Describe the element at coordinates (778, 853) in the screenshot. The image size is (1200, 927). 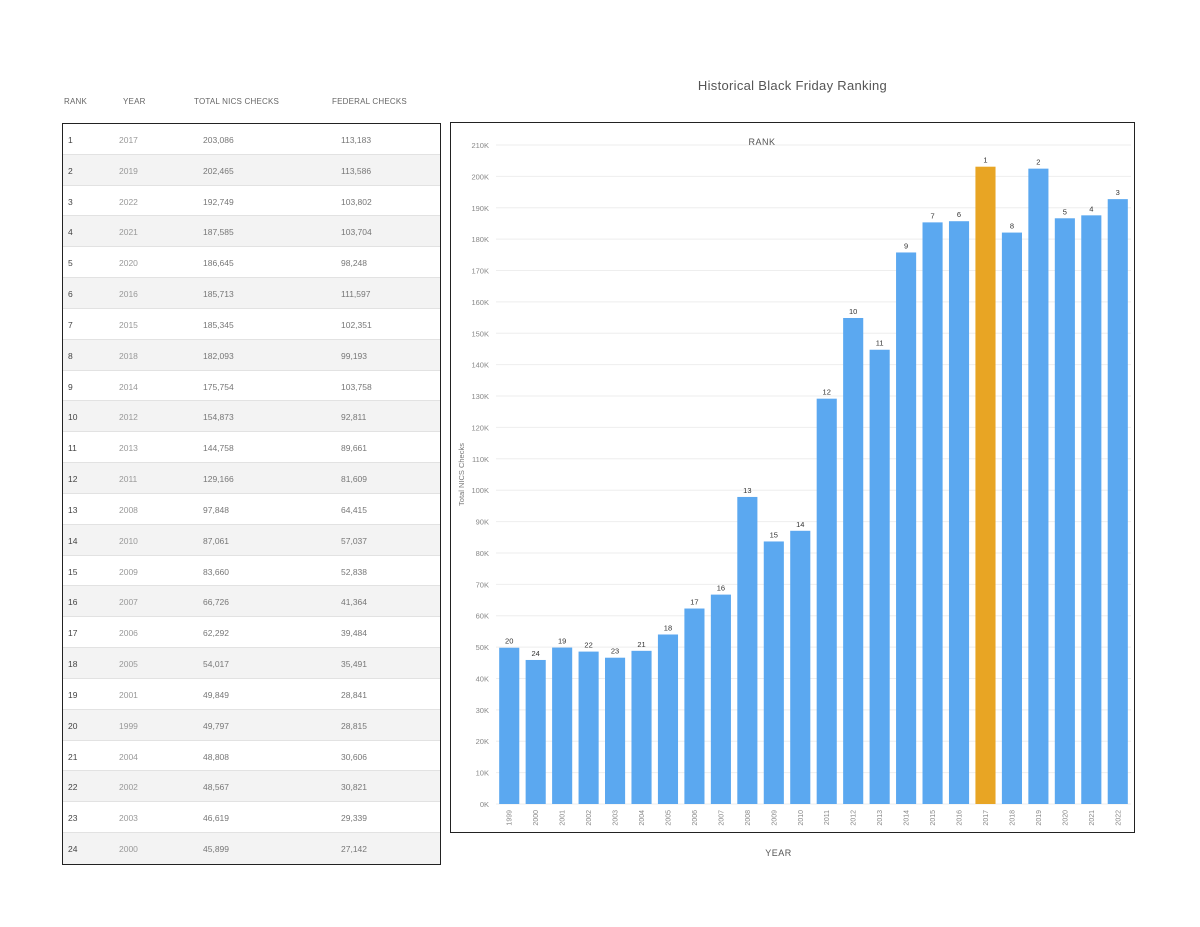
I see `x-axis-title: YEAR` at that location.